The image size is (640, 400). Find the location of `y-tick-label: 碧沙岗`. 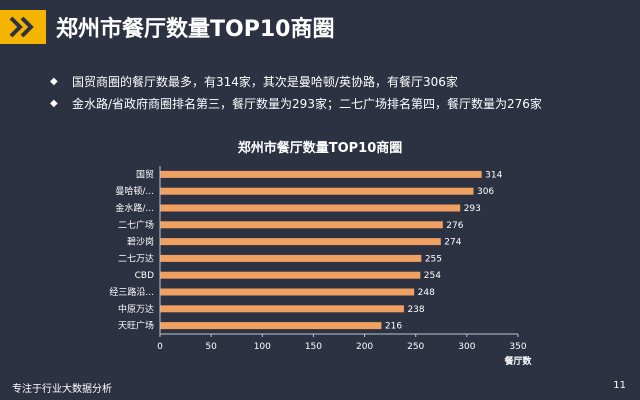

y-tick-label: 碧沙岗 is located at coordinates (140, 242).